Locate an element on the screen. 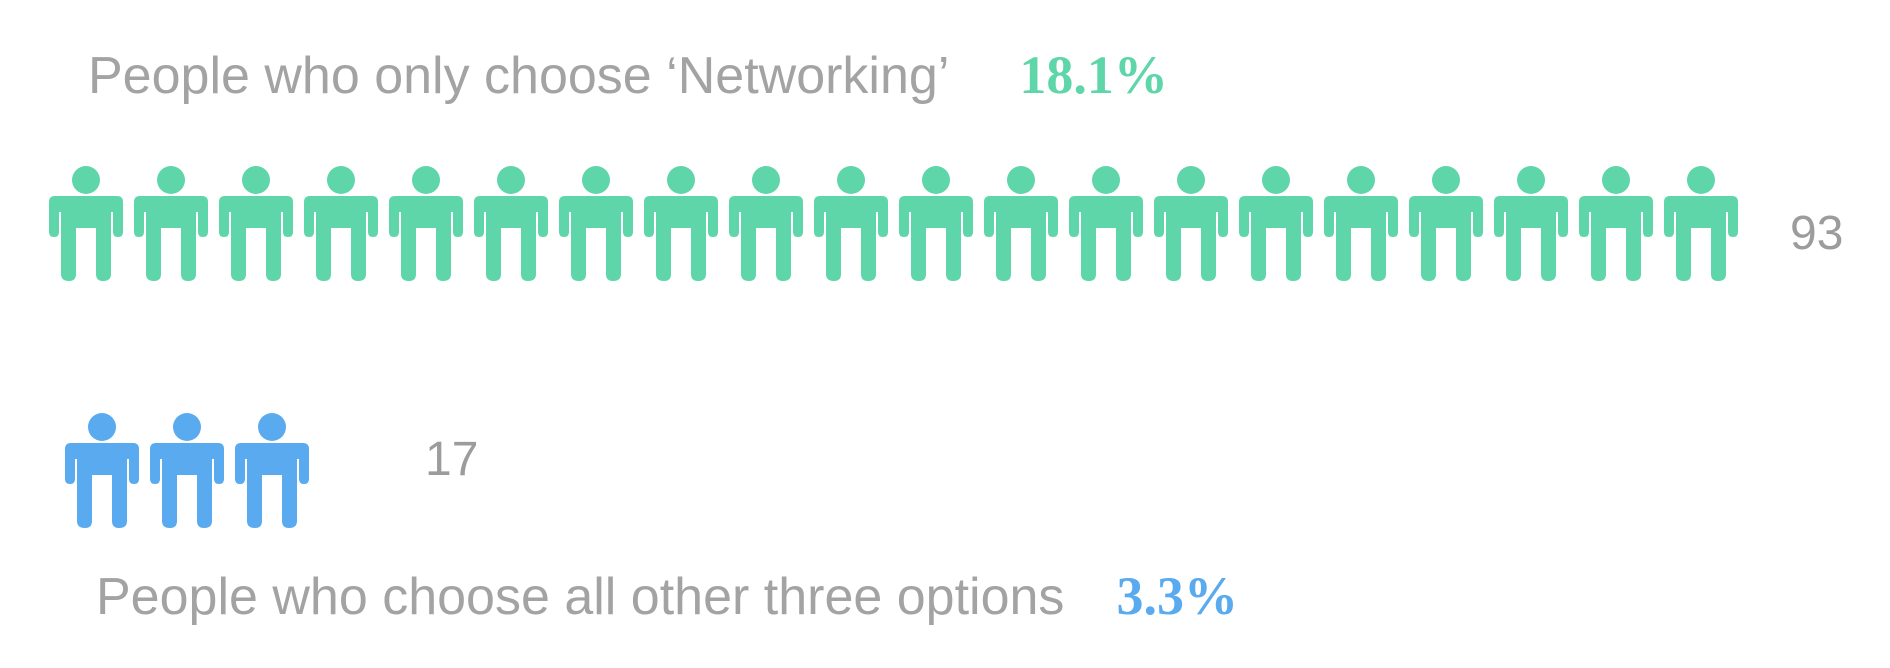  networking-only-count: 93 is located at coordinates (1817, 233).